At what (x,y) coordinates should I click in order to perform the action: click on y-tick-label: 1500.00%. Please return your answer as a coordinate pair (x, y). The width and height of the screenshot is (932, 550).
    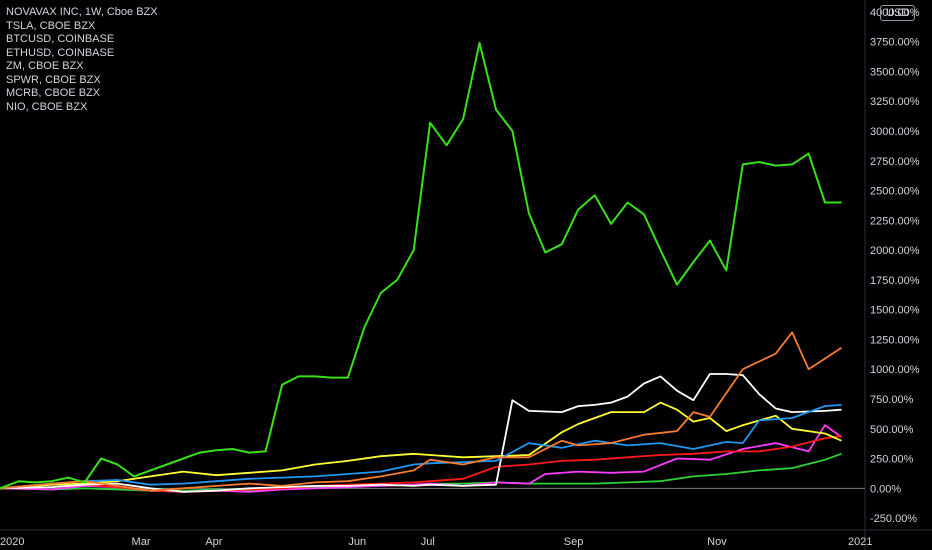
    Looking at the image, I should click on (895, 311).